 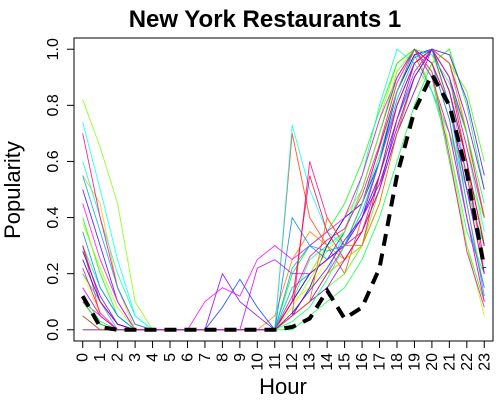 I want to click on x-tick-label: 12, so click(x=292, y=362).